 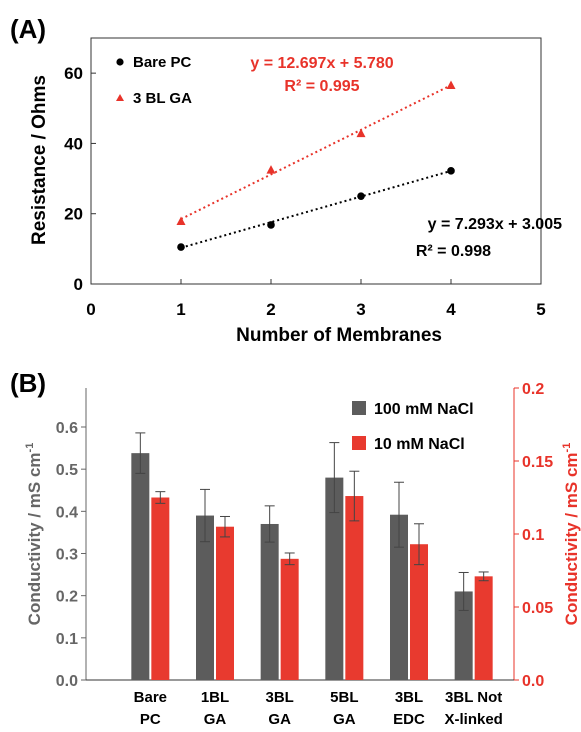 What do you see at coordinates (225, 603) in the screenshot?
I see `bar-10-mm-nacl-1bl-ga` at bounding box center [225, 603].